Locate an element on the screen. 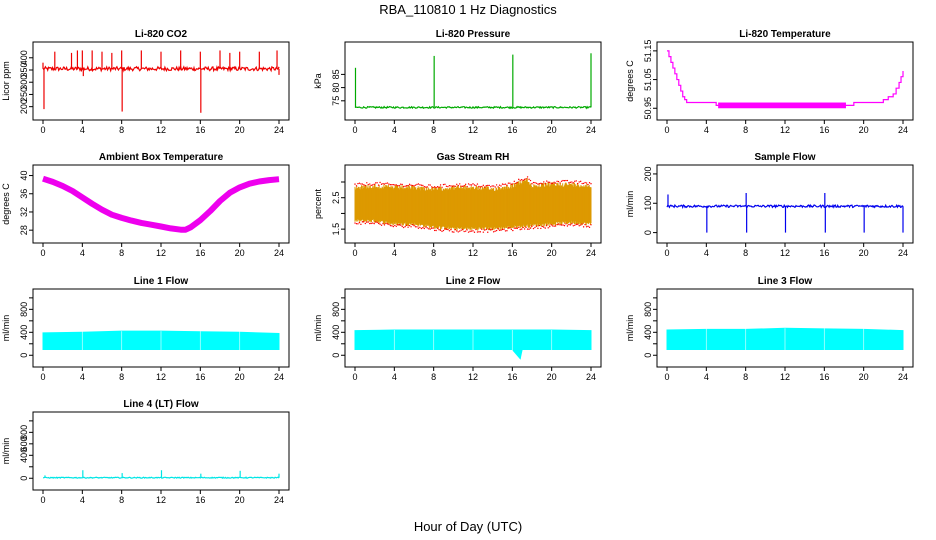 This screenshot has width=936, height=540. y-tick-label: 51.05 is located at coordinates (648, 79).